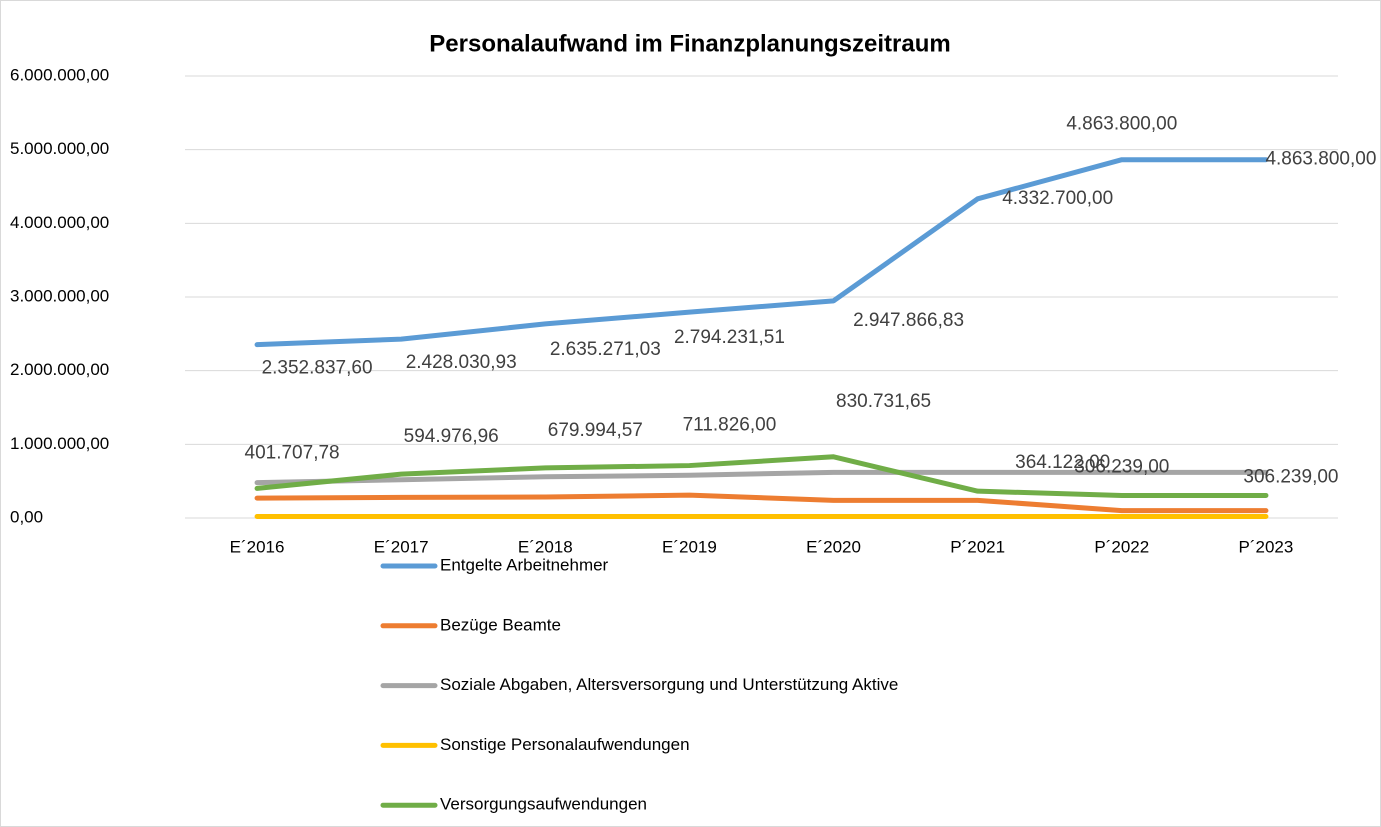  I want to click on y-tick-label: 0,00, so click(26, 516).